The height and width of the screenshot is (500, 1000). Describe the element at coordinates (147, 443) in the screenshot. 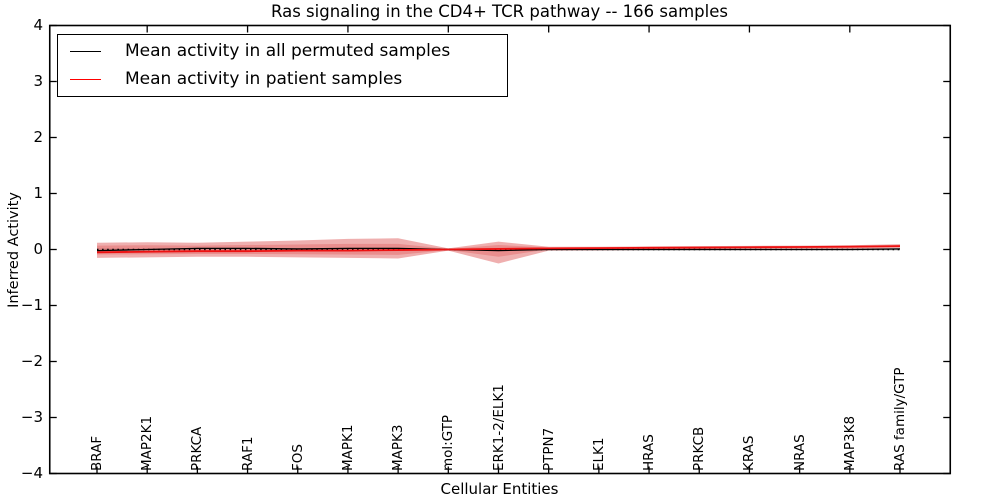

I see `x-tick-label: MAP2K1` at that location.